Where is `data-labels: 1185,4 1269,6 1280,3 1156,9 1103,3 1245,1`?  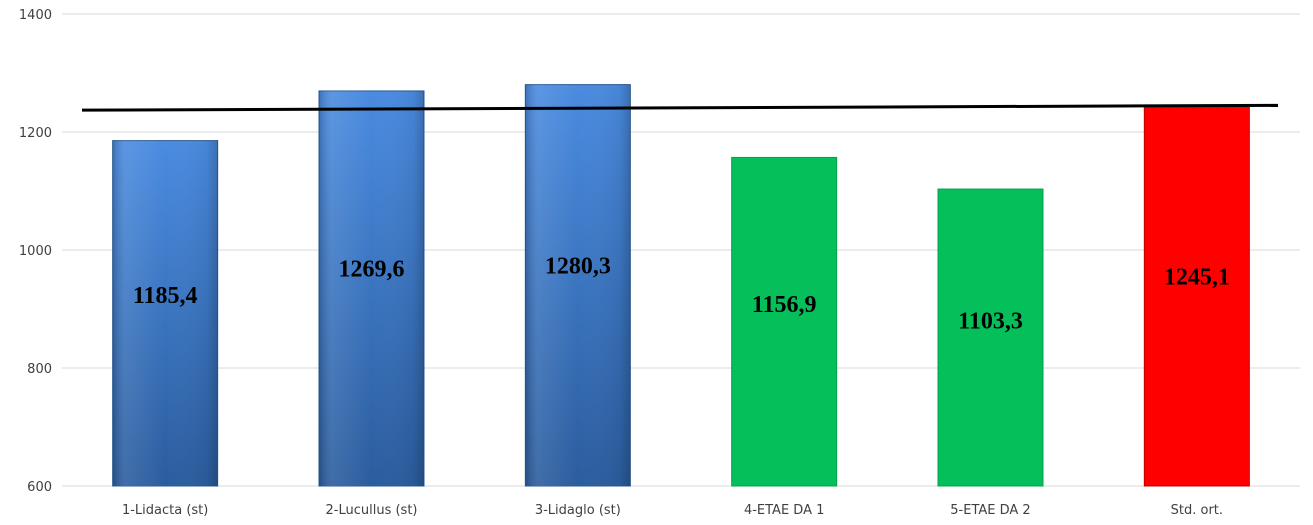
data-labels: 1185,4 1269,6 1280,3 1156,9 1103,3 1245,1 is located at coordinates (681, 293).